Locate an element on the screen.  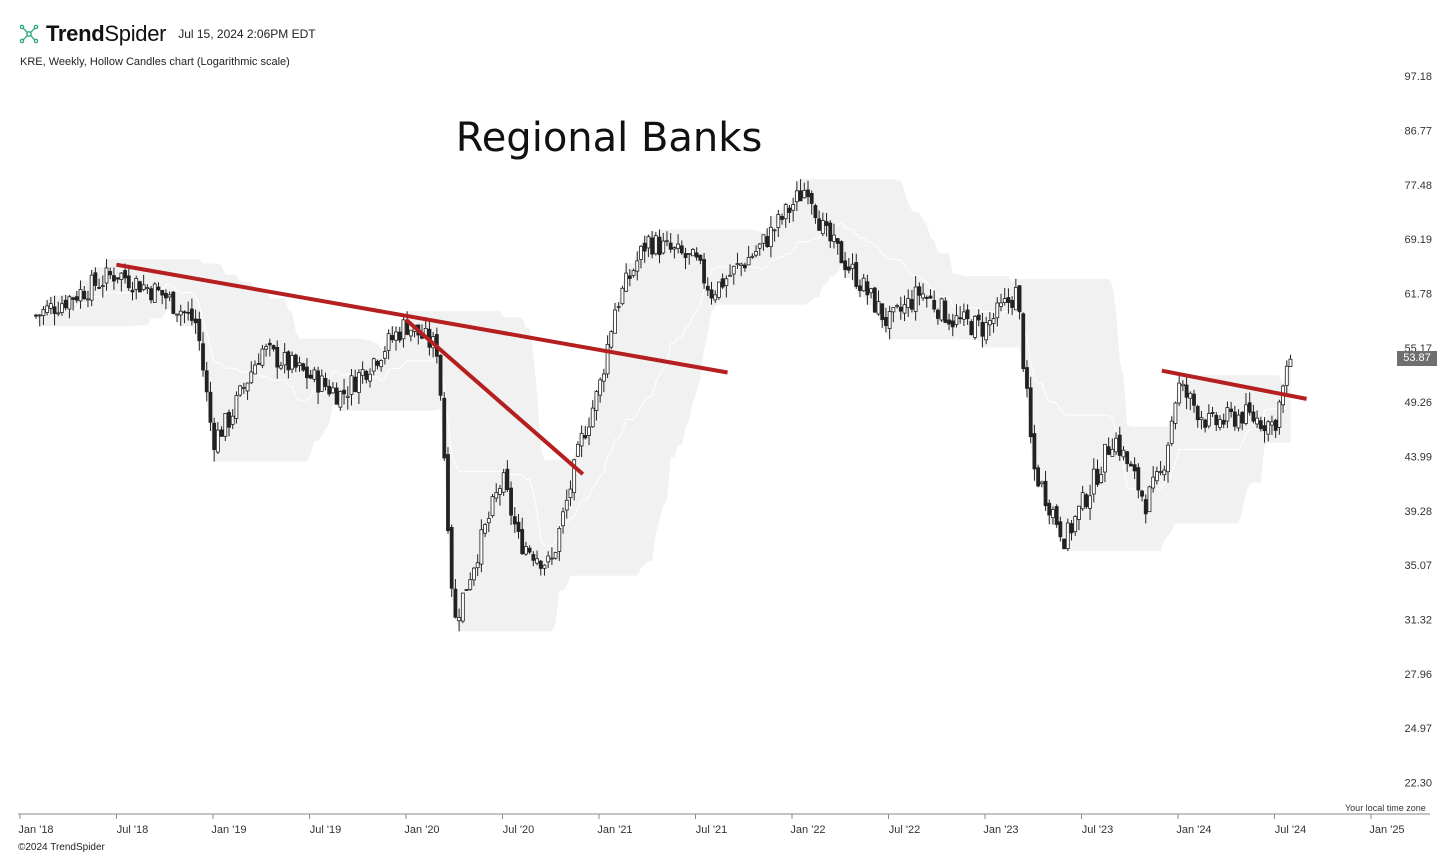
copyright-notice: ©2024 TrendSpider is located at coordinates (61, 847).